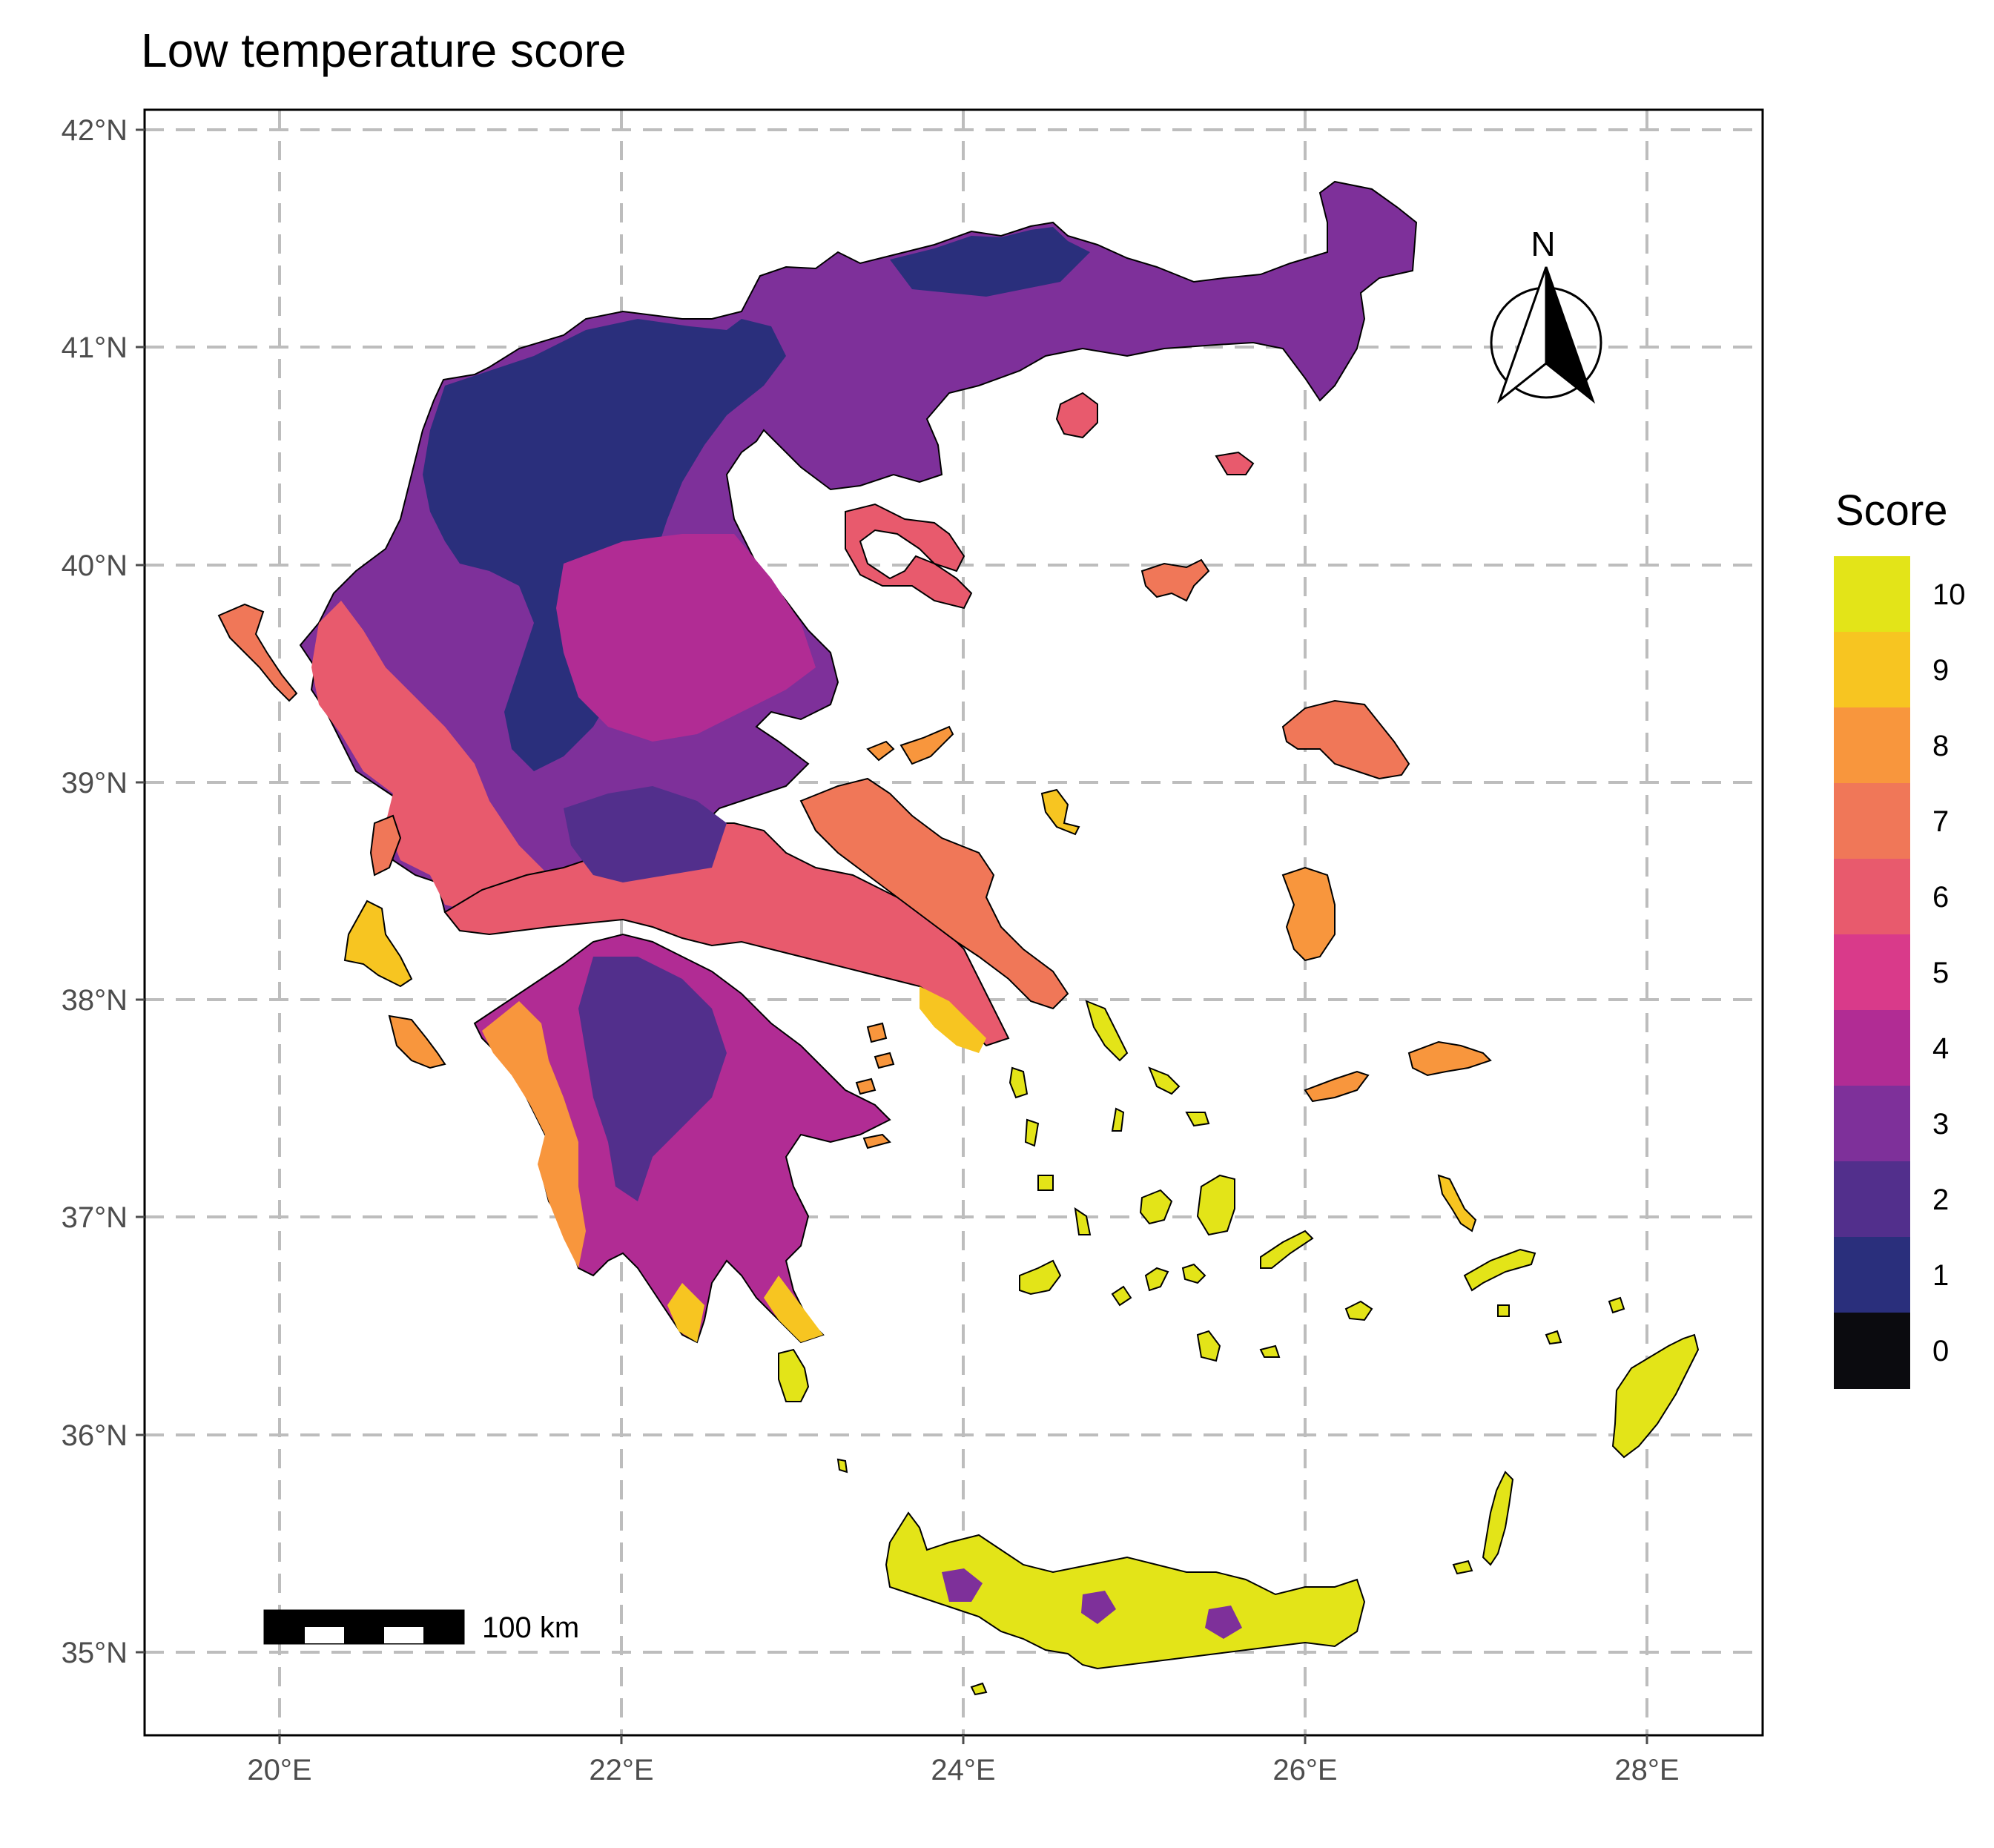  What do you see at coordinates (1175, 580) in the screenshot?
I see `lemnos` at bounding box center [1175, 580].